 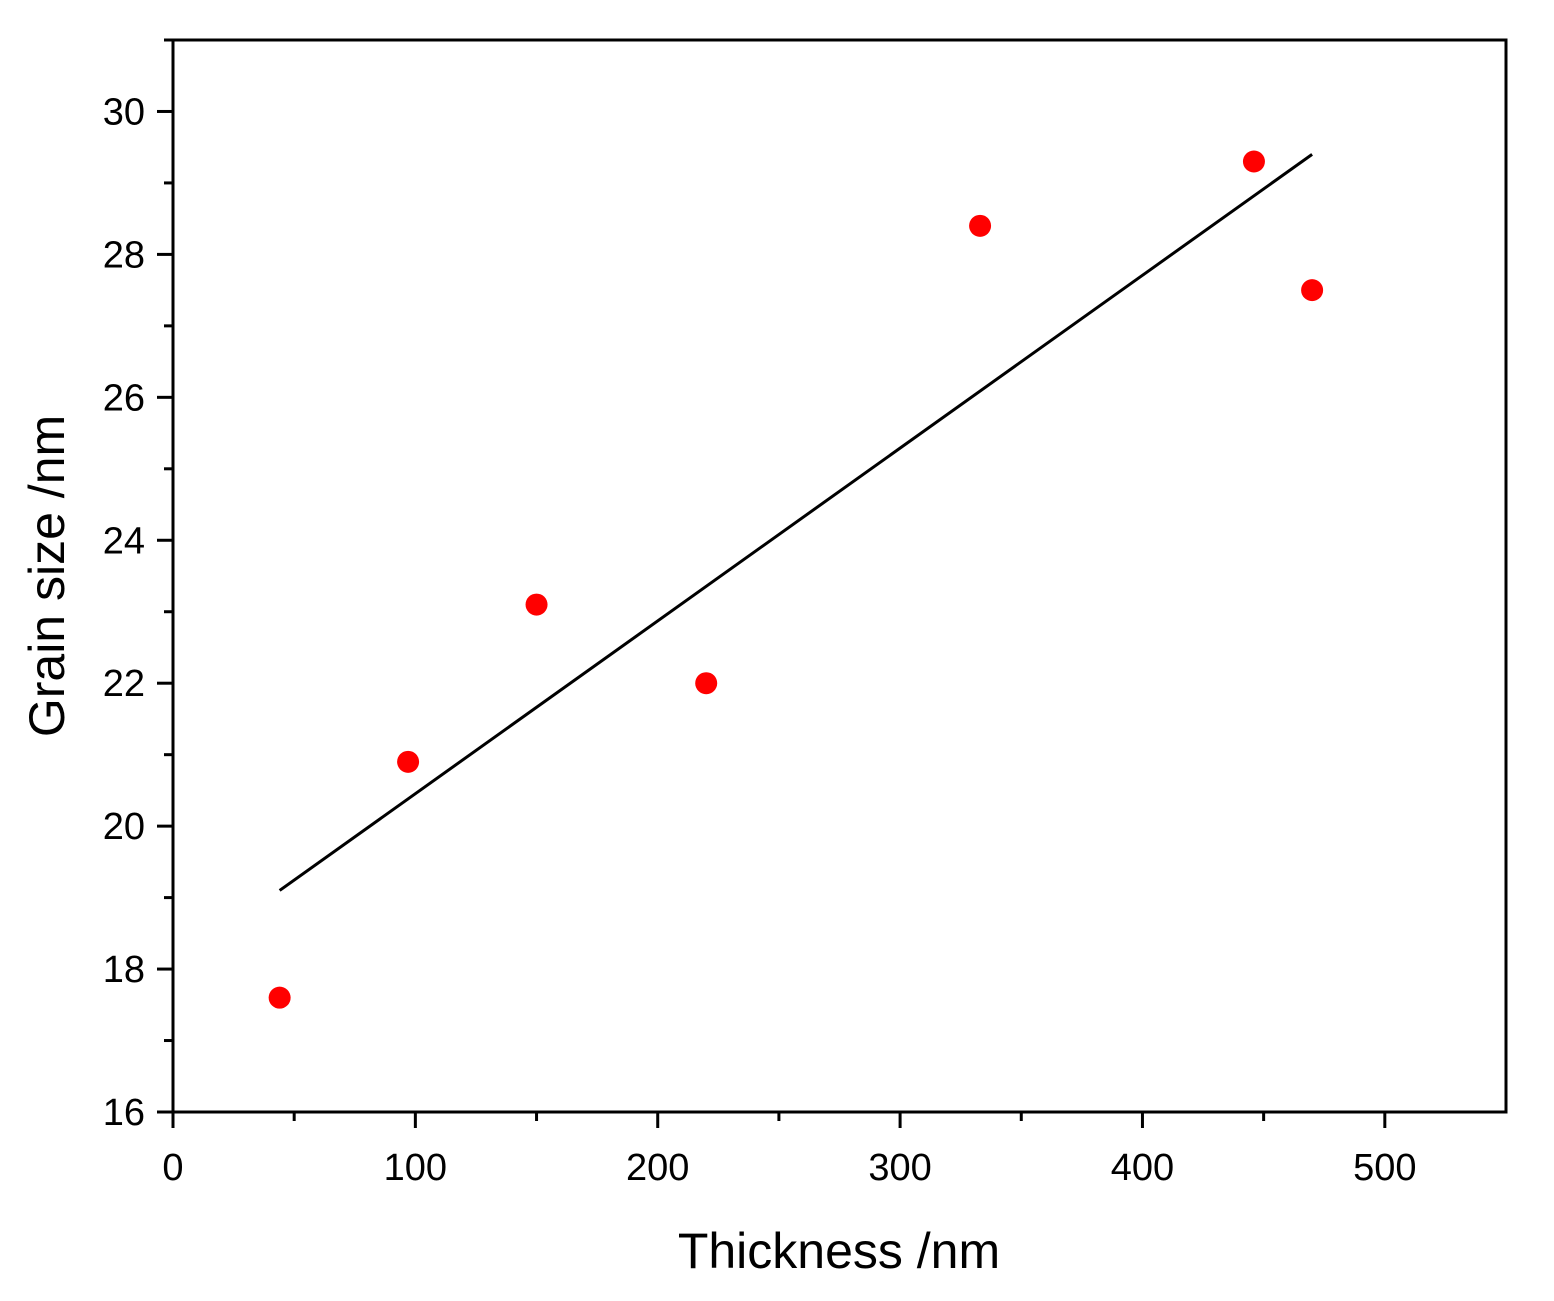 What do you see at coordinates (172, 1168) in the screenshot?
I see `x-tick-label: 0` at bounding box center [172, 1168].